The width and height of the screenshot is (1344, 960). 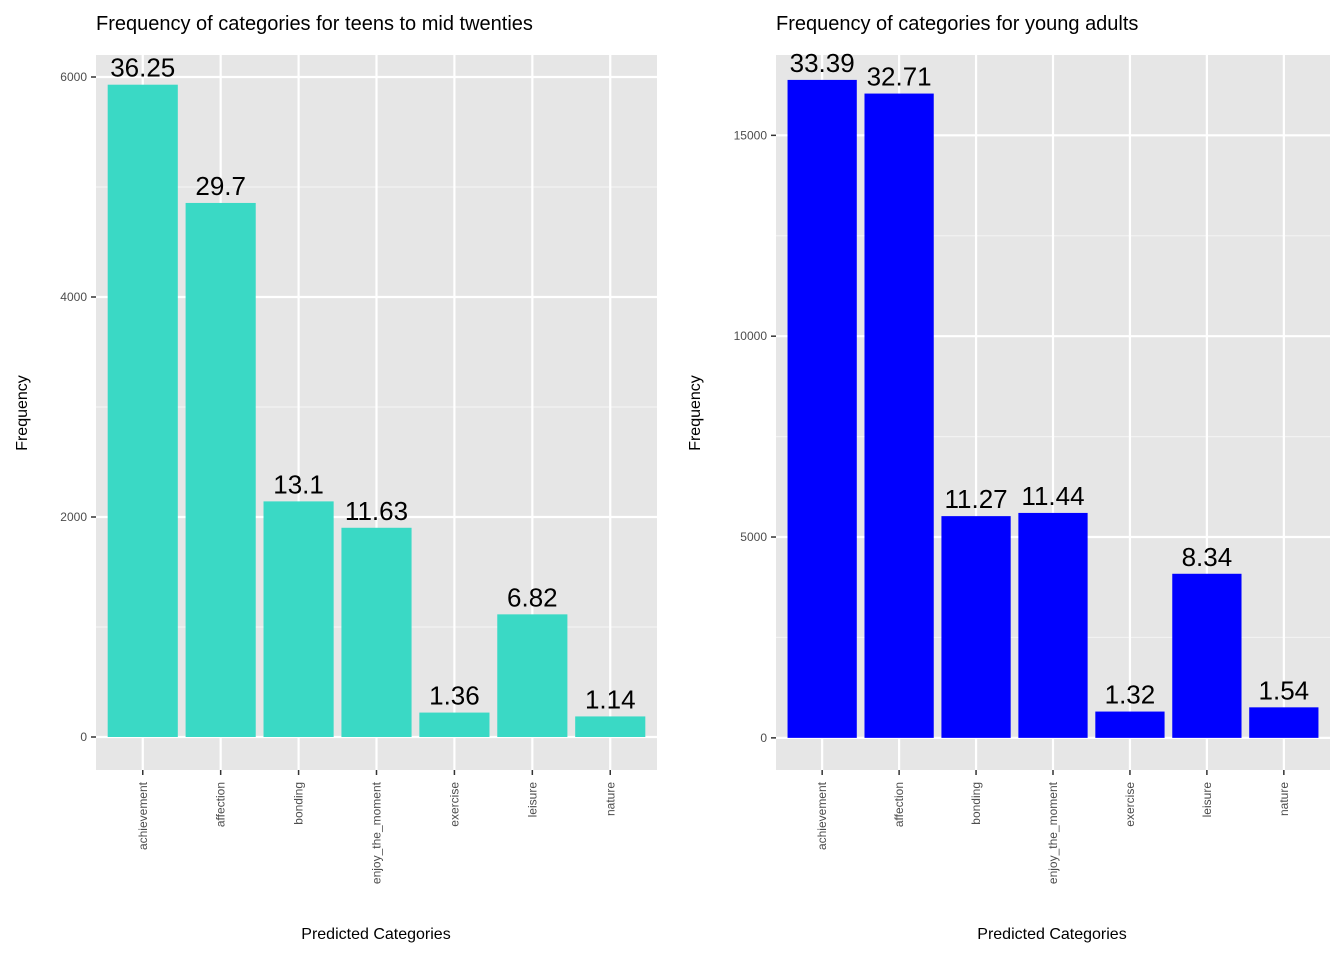 What do you see at coordinates (1130, 695) in the screenshot?
I see `data-label-exercise: 1.32` at bounding box center [1130, 695].